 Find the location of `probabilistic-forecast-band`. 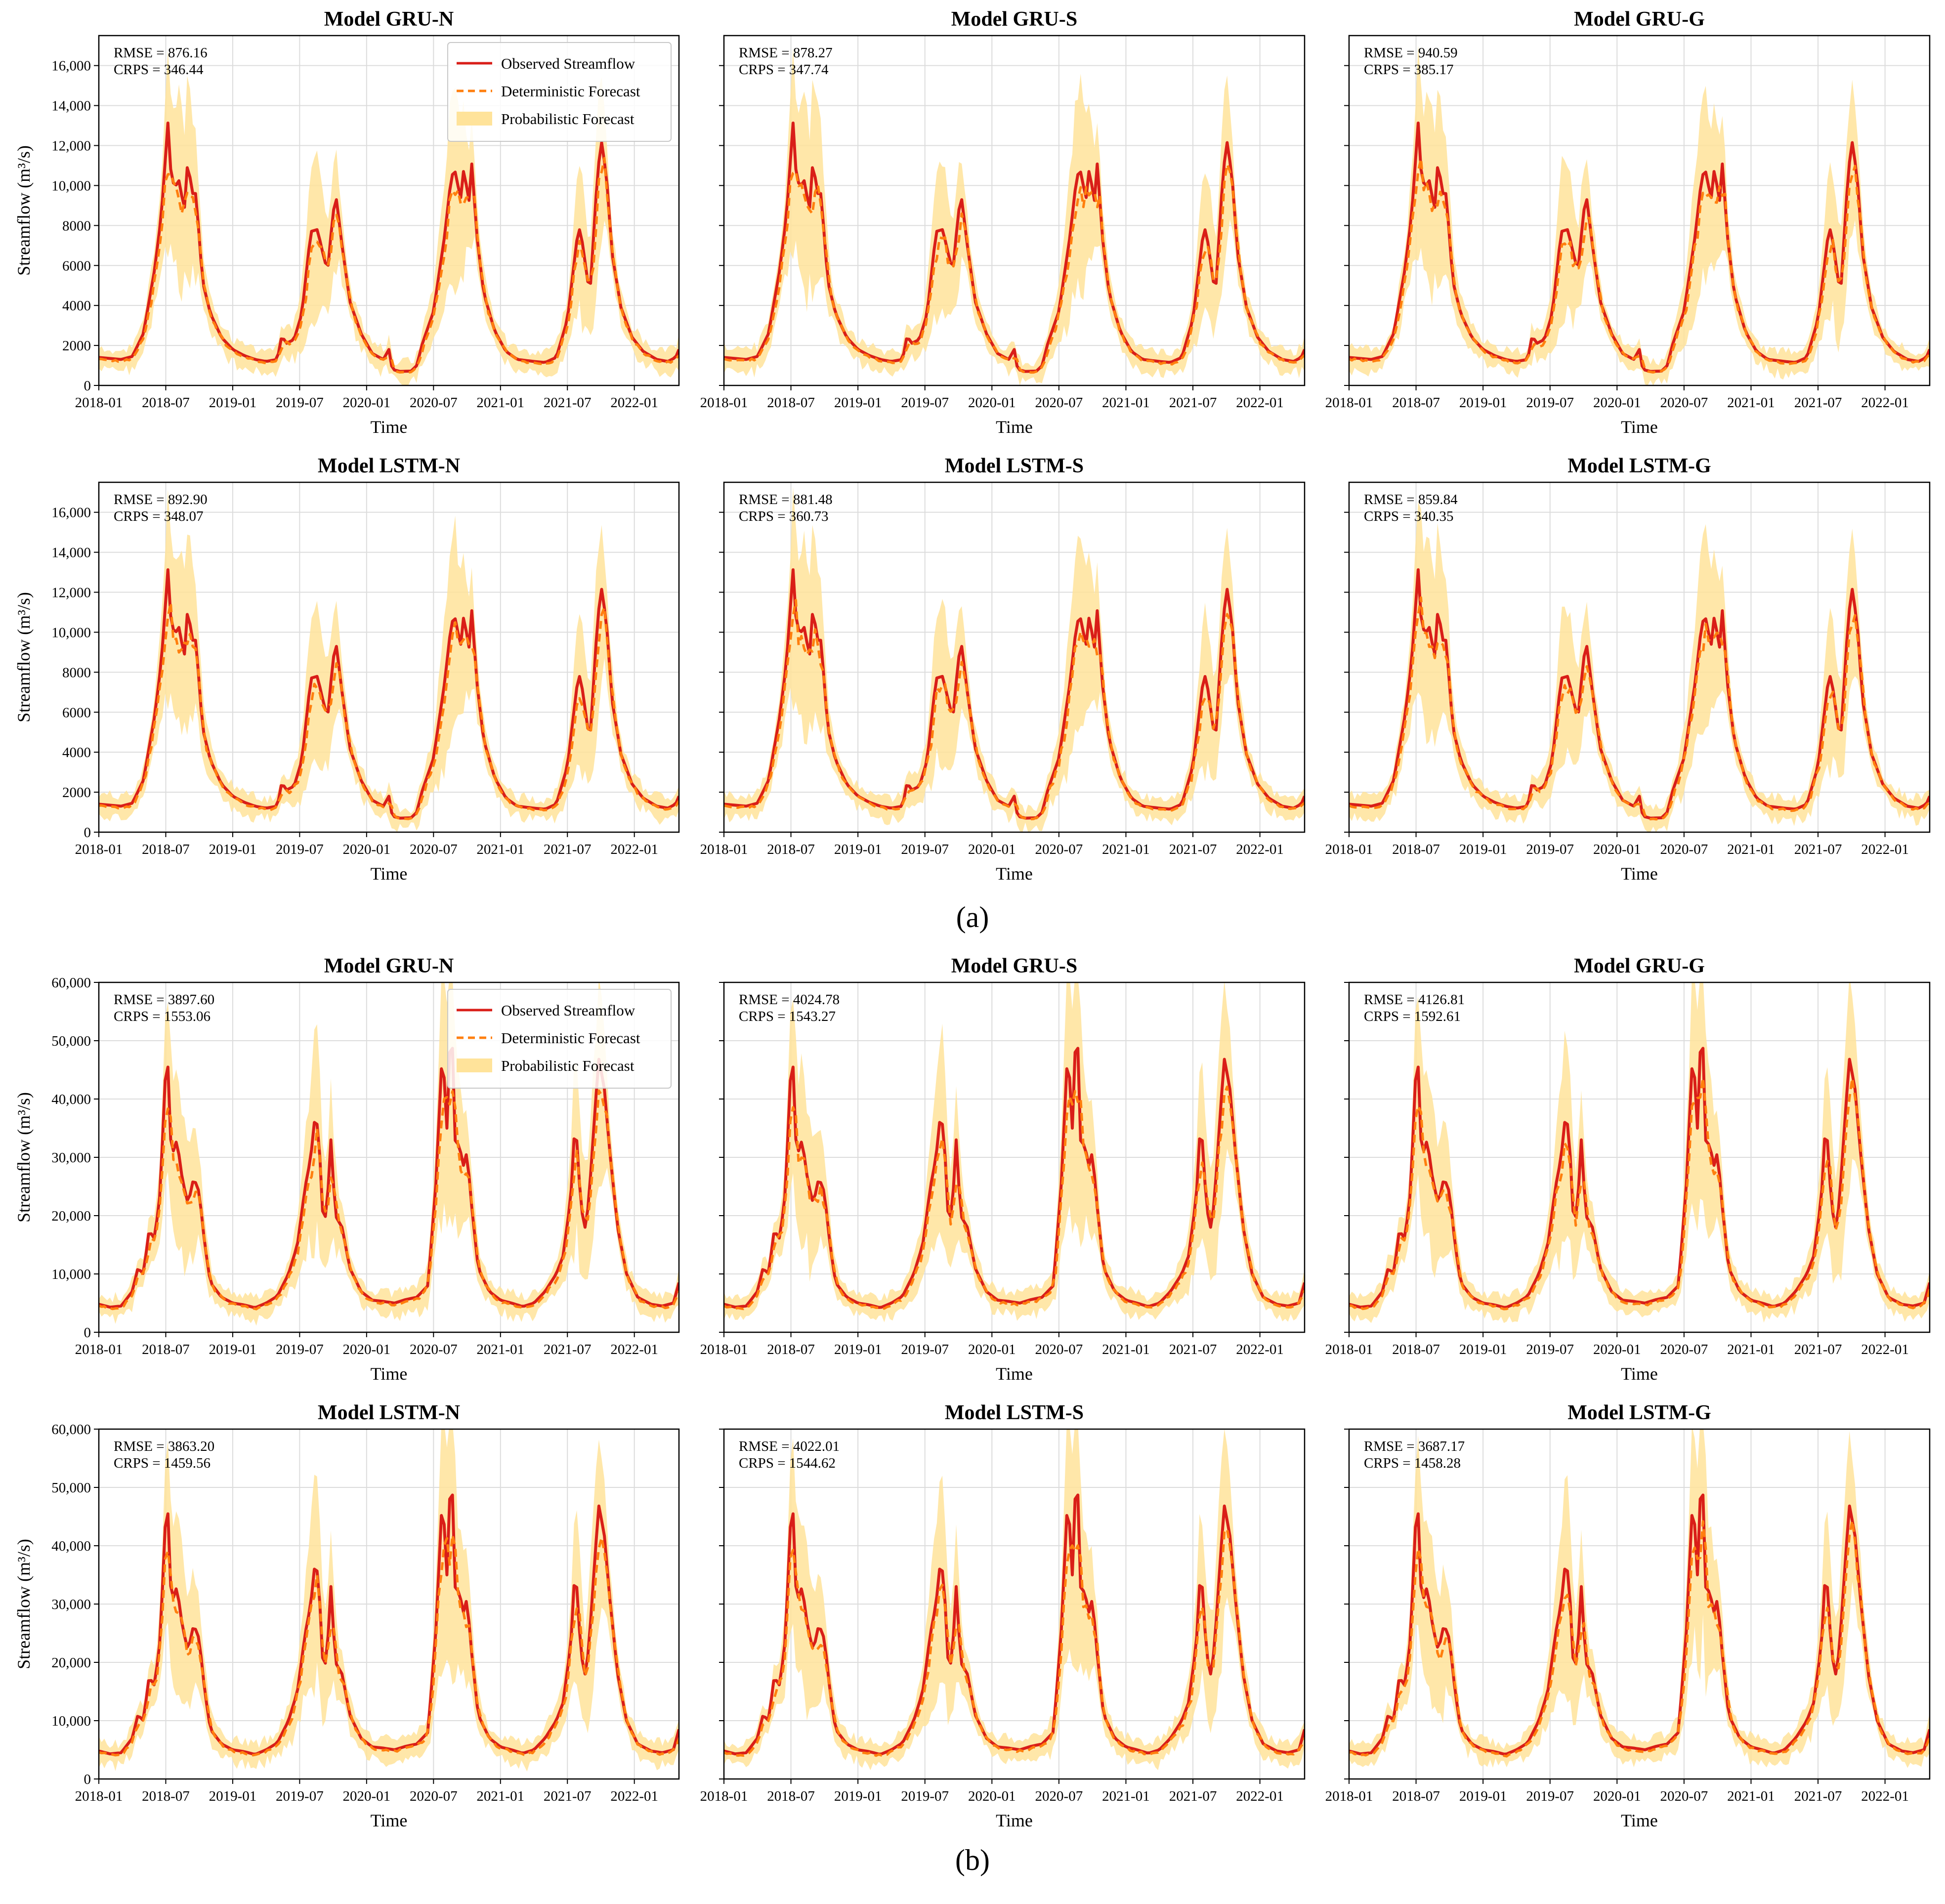

probabilistic-forecast-band is located at coordinates (1639, 667).